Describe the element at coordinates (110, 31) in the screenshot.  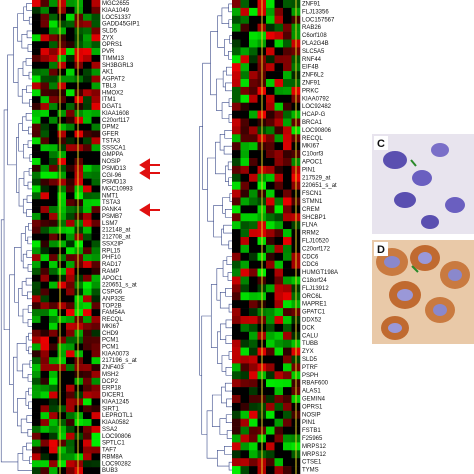
I see `gene-label: SLD5` at that location.